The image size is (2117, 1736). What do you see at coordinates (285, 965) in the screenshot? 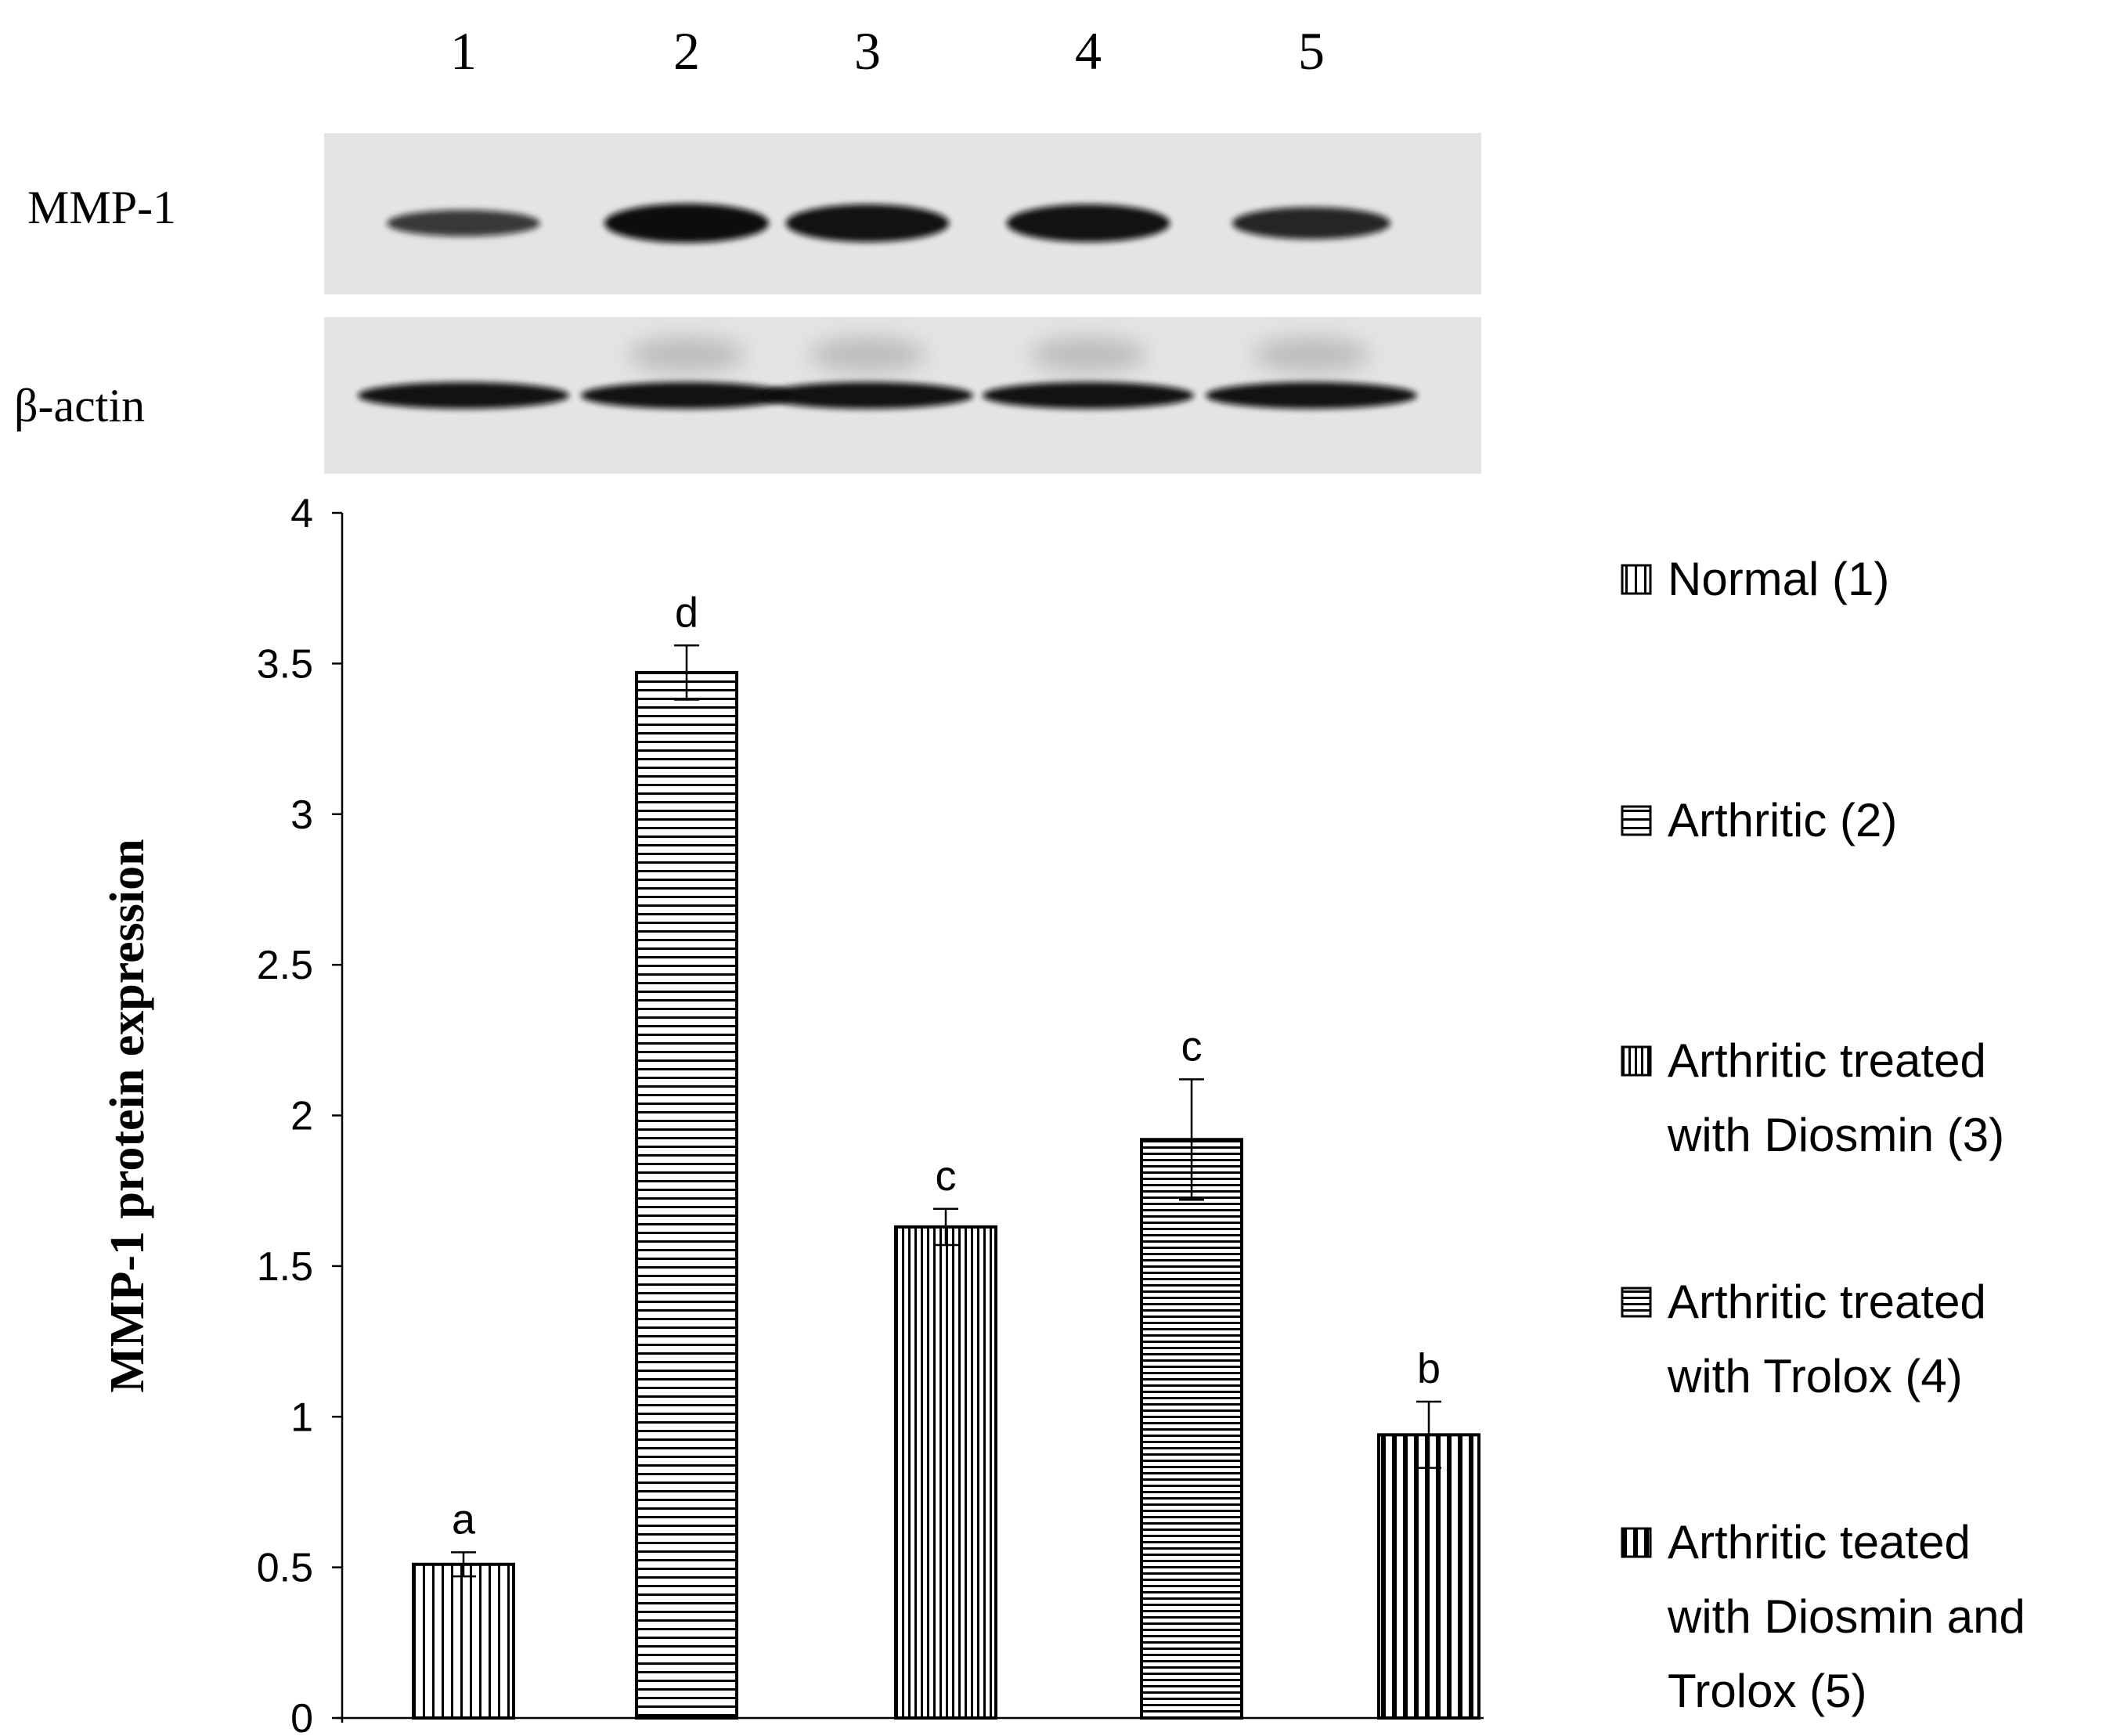
I see `y-tick-label: 2.5` at bounding box center [285, 965].